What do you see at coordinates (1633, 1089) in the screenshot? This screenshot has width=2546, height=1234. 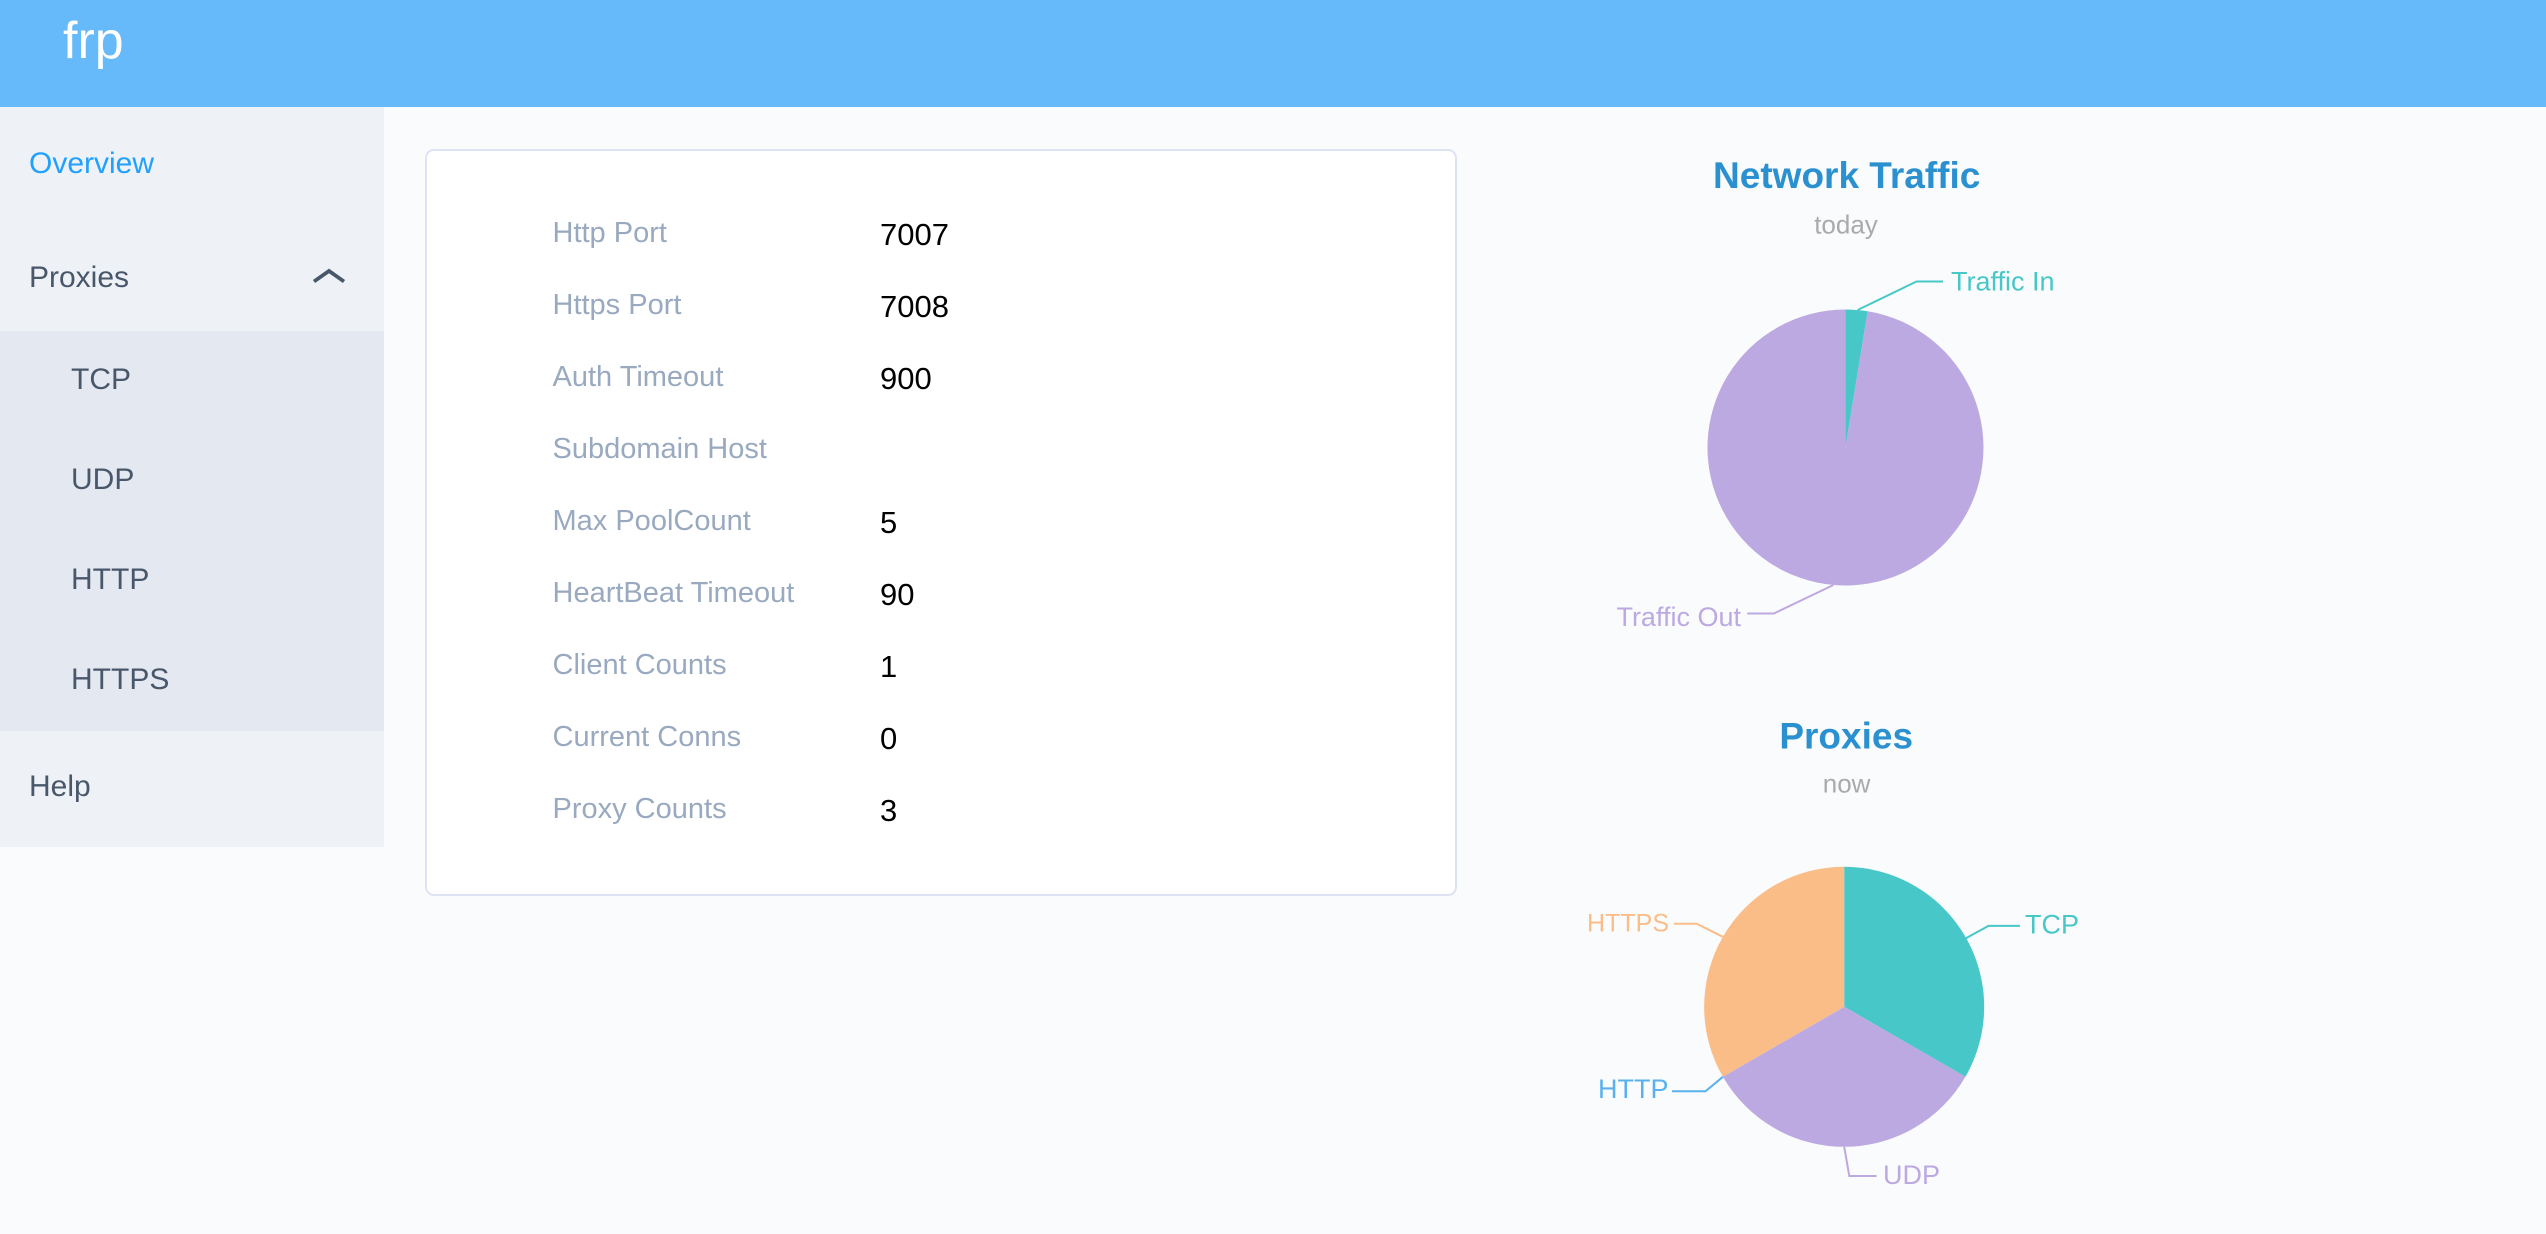 I see `svg-text: HTTP` at bounding box center [1633, 1089].